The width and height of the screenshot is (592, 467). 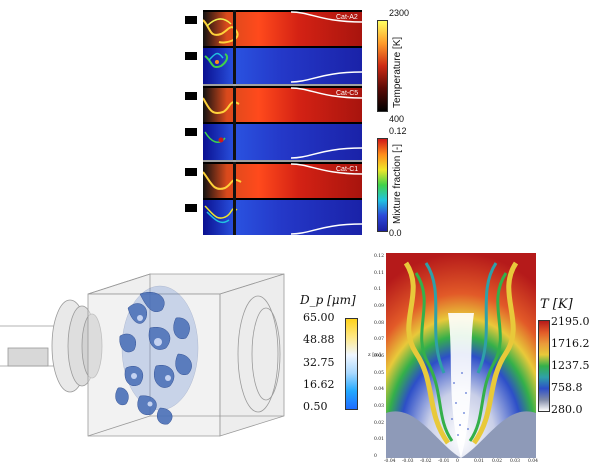 What do you see at coordinates (397, 119) in the screenshot?
I see `temperature-min-label: 400` at bounding box center [397, 119].